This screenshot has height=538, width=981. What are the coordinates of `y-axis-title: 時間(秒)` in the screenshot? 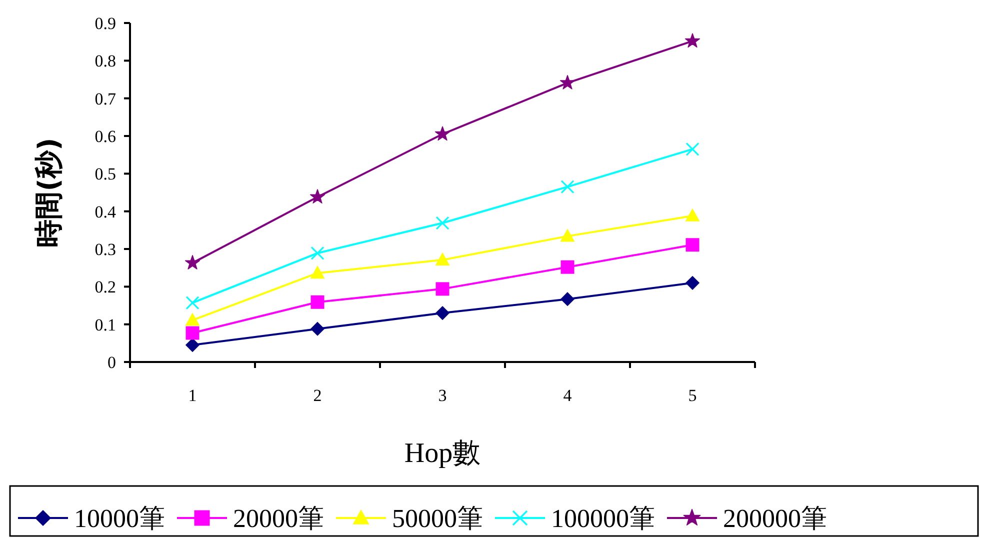 It's located at (48, 193).